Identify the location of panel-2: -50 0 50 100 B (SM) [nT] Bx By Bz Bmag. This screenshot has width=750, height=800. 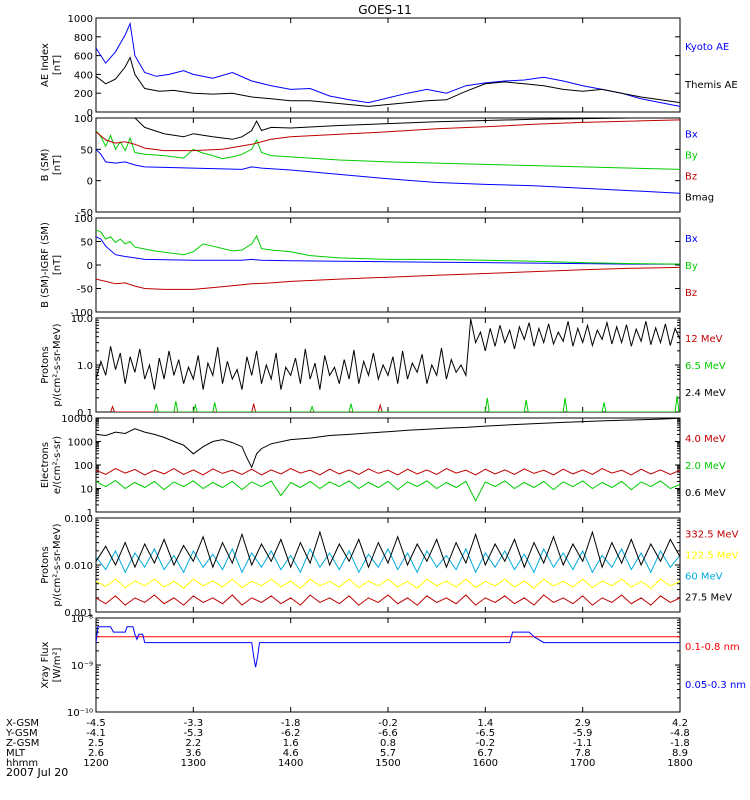
(377, 166).